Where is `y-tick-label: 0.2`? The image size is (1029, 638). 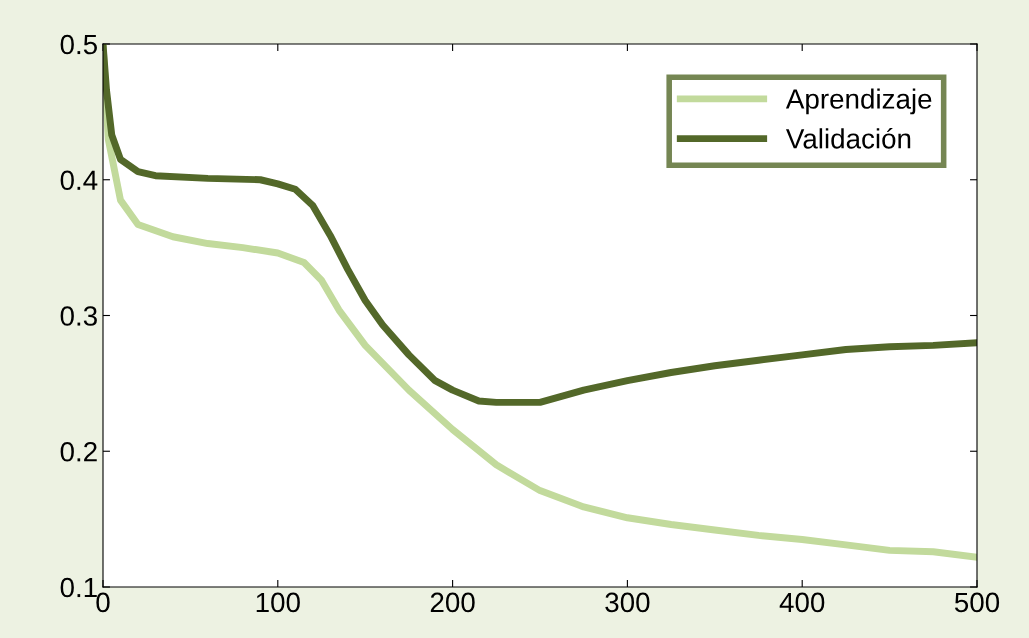 y-tick-label: 0.2 is located at coordinates (78, 451).